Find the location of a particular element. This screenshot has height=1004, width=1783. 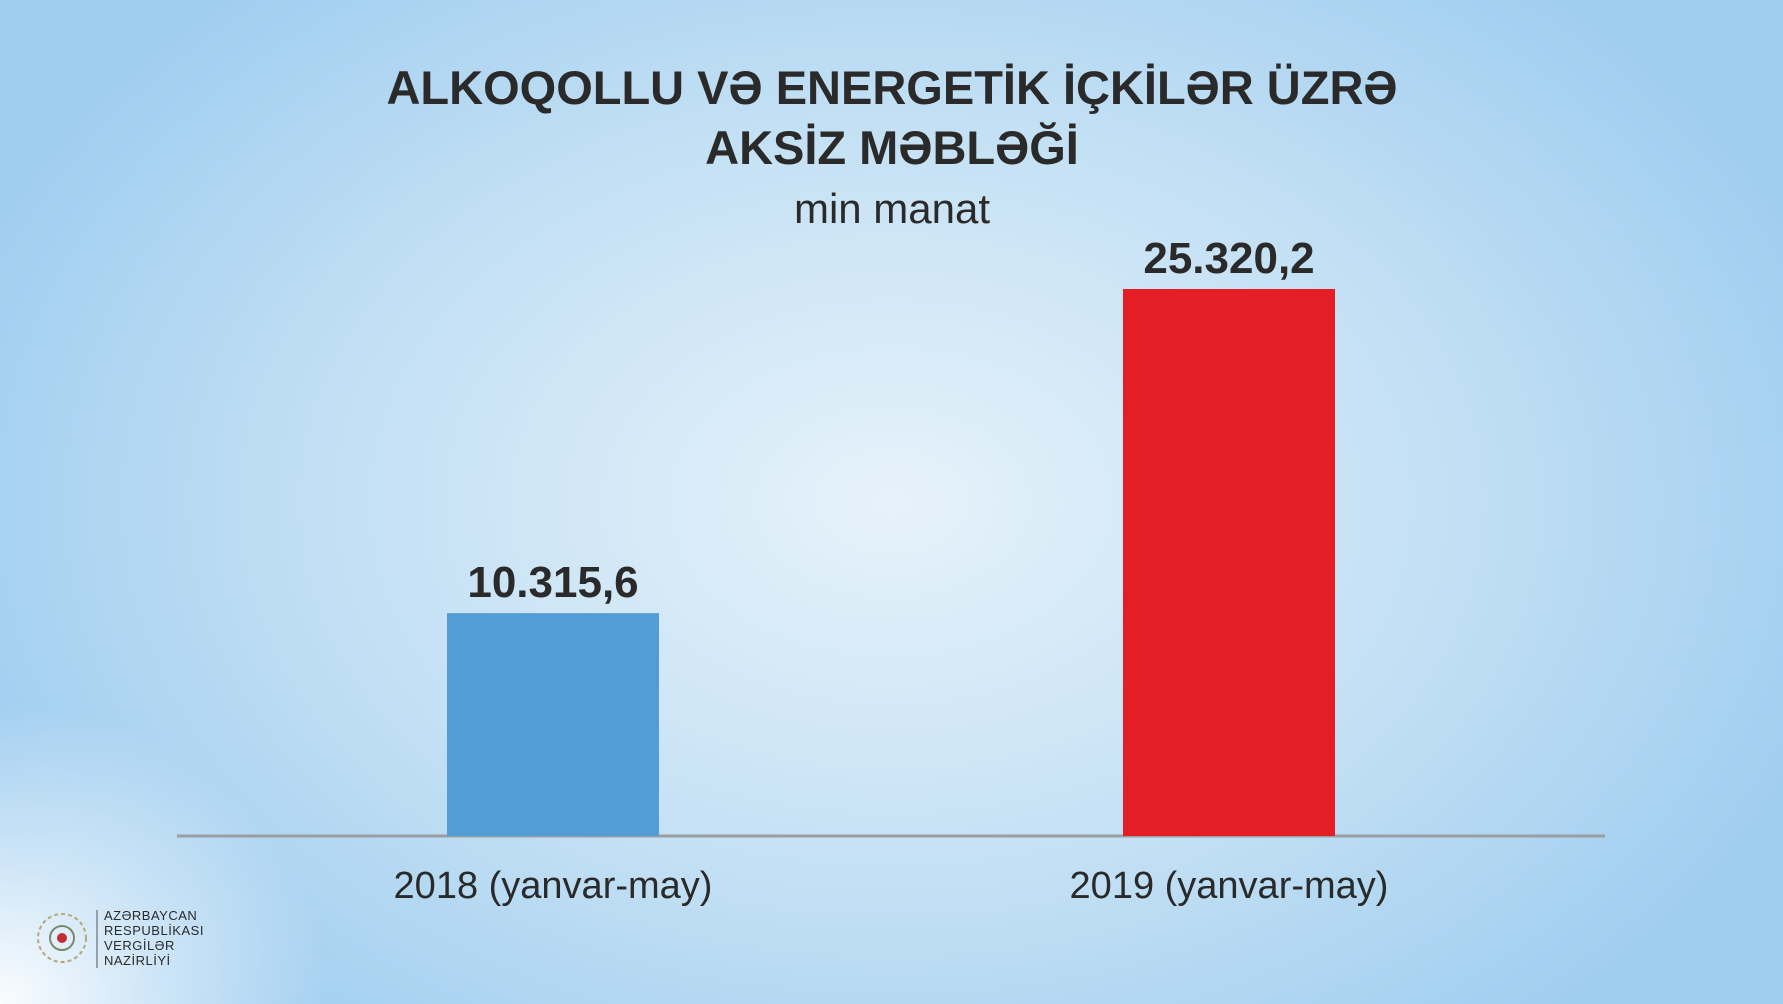

chart-title: ALKOQOLLU VƏ ENERGETİK İÇKİLƏR ÜZRƏ is located at coordinates (891, 87).